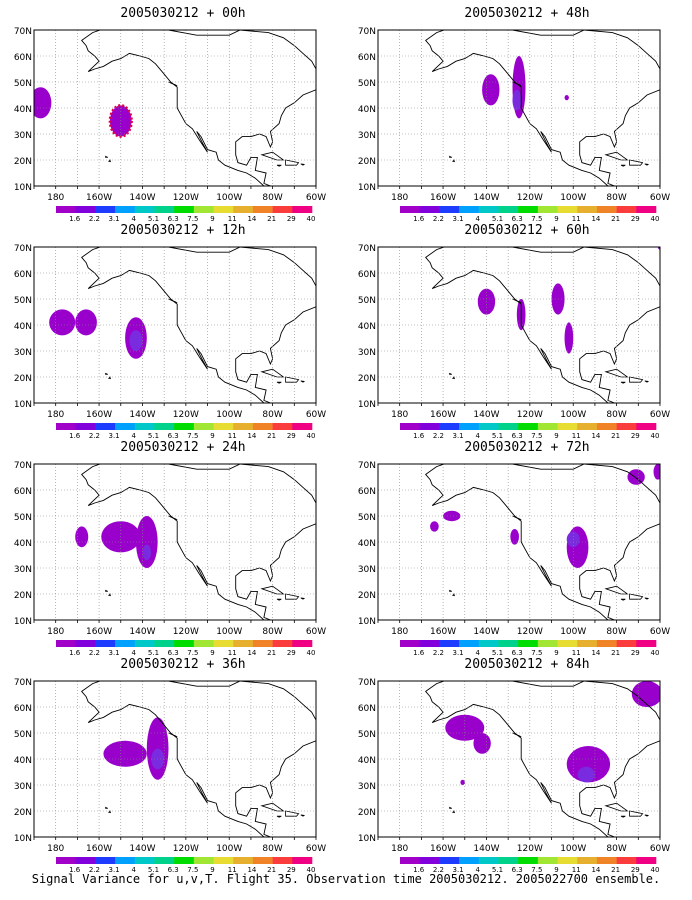 The height and width of the screenshot is (900, 692). Describe the element at coordinates (55, 198) in the screenshot. I see `lon-tick-label: 180` at that location.